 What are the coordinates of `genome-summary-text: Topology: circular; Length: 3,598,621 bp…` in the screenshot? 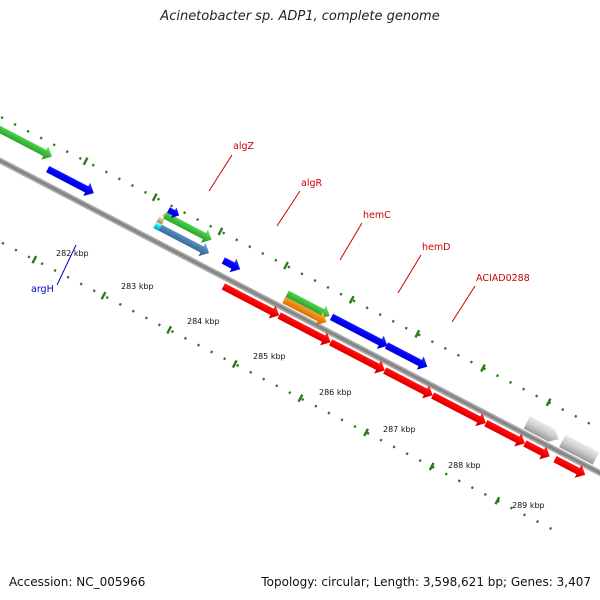 It's located at (426, 582).